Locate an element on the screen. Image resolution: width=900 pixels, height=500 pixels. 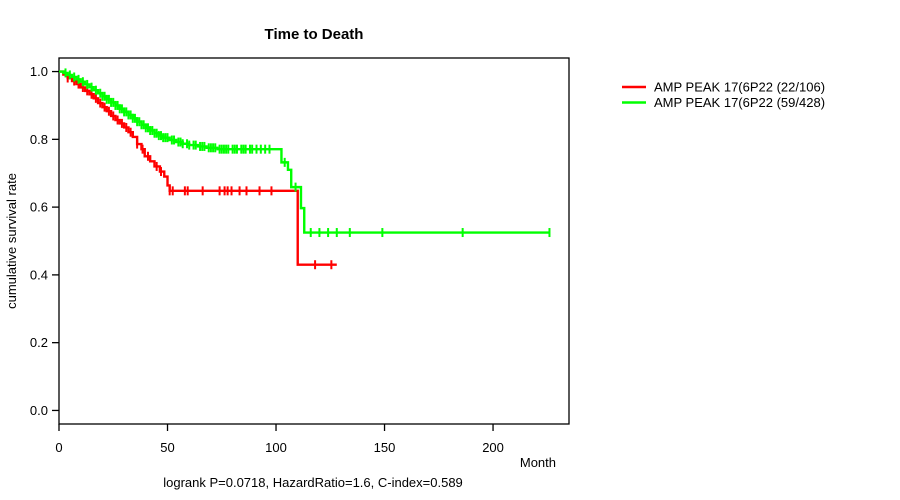
y-tick-label: 0.4 is located at coordinates (39, 274).